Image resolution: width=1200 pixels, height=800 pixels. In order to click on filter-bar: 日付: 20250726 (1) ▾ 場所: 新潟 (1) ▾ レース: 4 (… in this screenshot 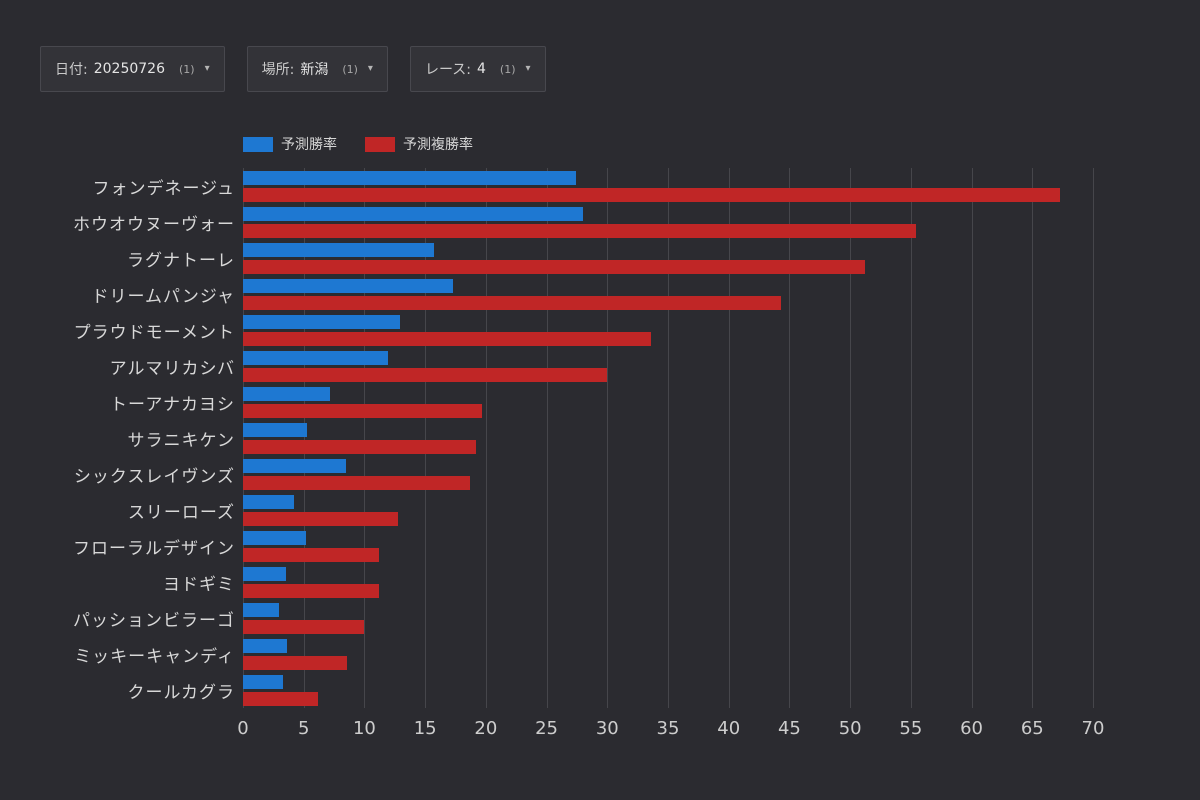, I will do `click(620, 69)`.